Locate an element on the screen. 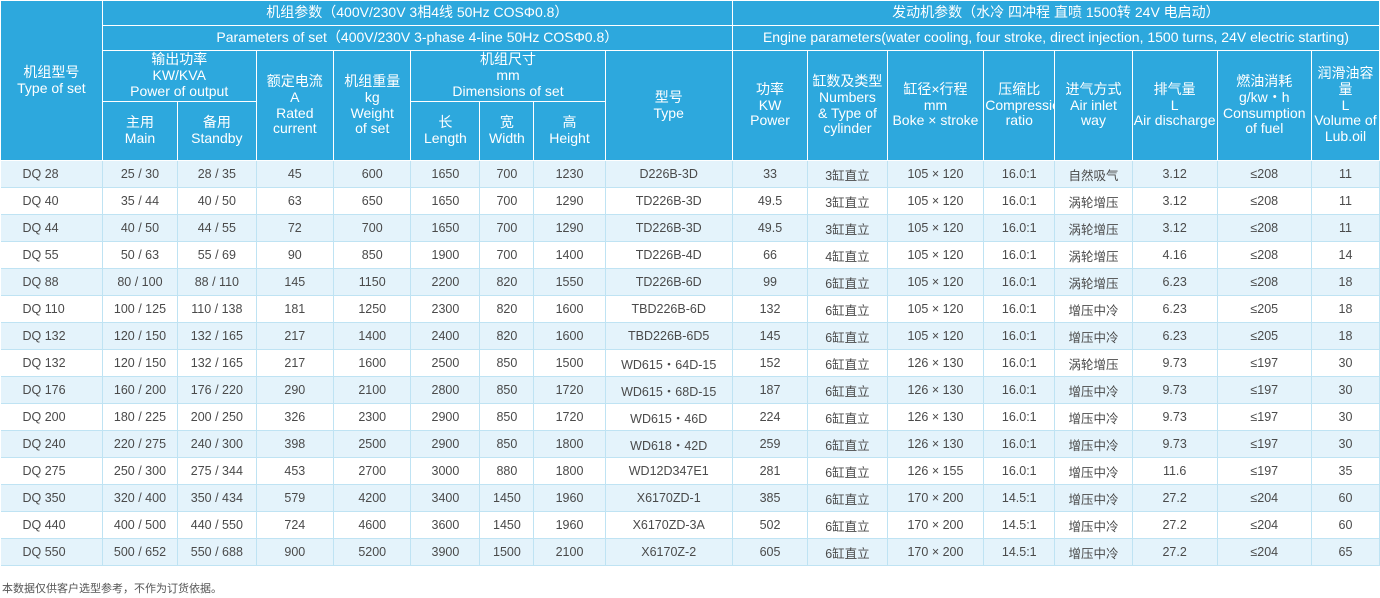 The width and height of the screenshot is (1380, 598). cell-height: 1290 is located at coordinates (569, 228).